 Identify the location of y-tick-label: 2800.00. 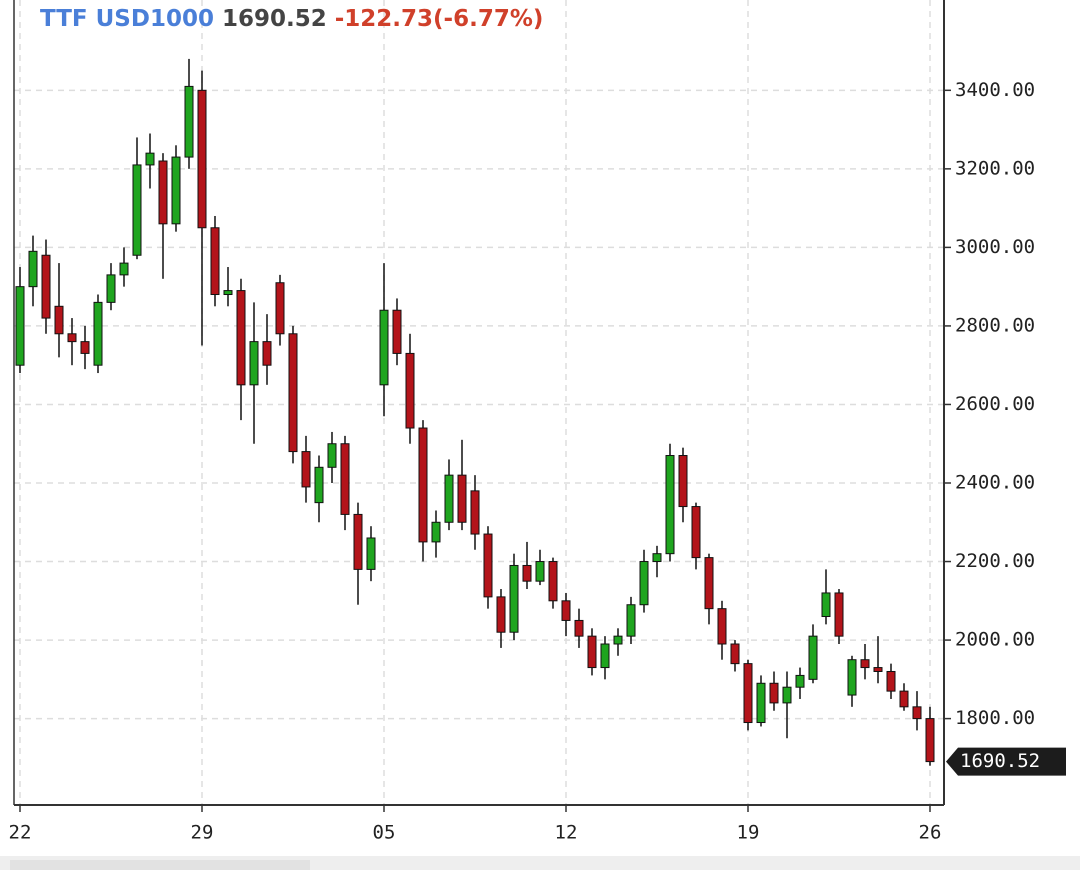
(995, 325).